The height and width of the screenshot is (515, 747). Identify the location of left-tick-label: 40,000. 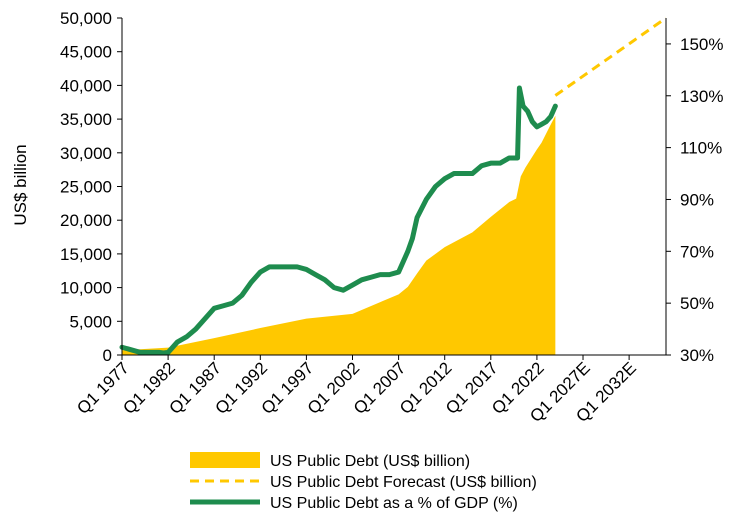
(86, 85).